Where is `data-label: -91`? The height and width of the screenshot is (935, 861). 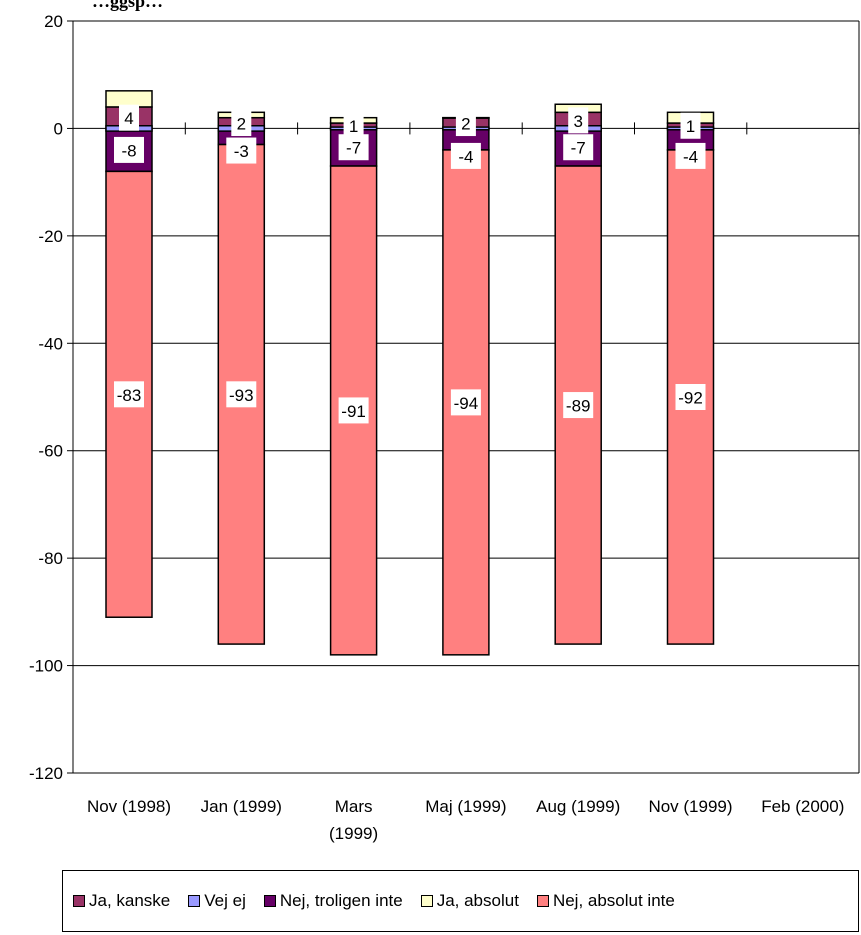
data-label: -91 is located at coordinates (353, 411).